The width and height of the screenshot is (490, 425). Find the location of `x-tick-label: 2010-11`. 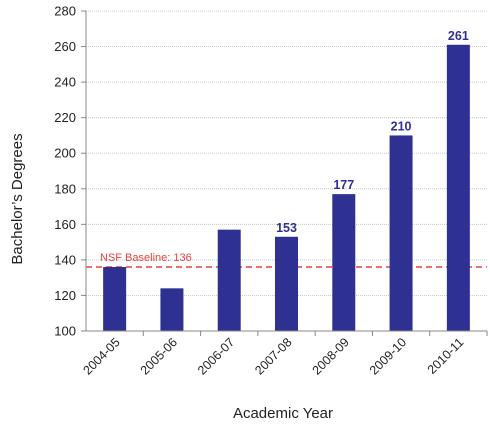

x-tick-label: 2010-11 is located at coordinates (446, 356).